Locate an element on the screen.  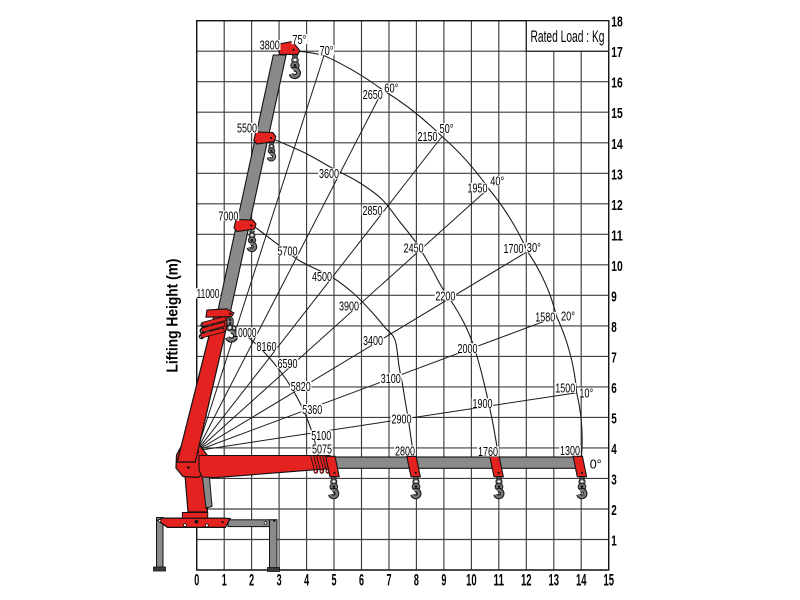
svg-text: 8160 is located at coordinates (267, 346).